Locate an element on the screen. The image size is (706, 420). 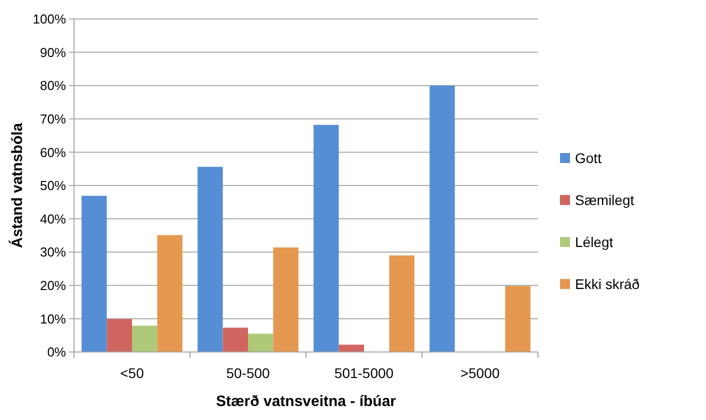
y-tick-label: 0% is located at coordinates (56, 352).